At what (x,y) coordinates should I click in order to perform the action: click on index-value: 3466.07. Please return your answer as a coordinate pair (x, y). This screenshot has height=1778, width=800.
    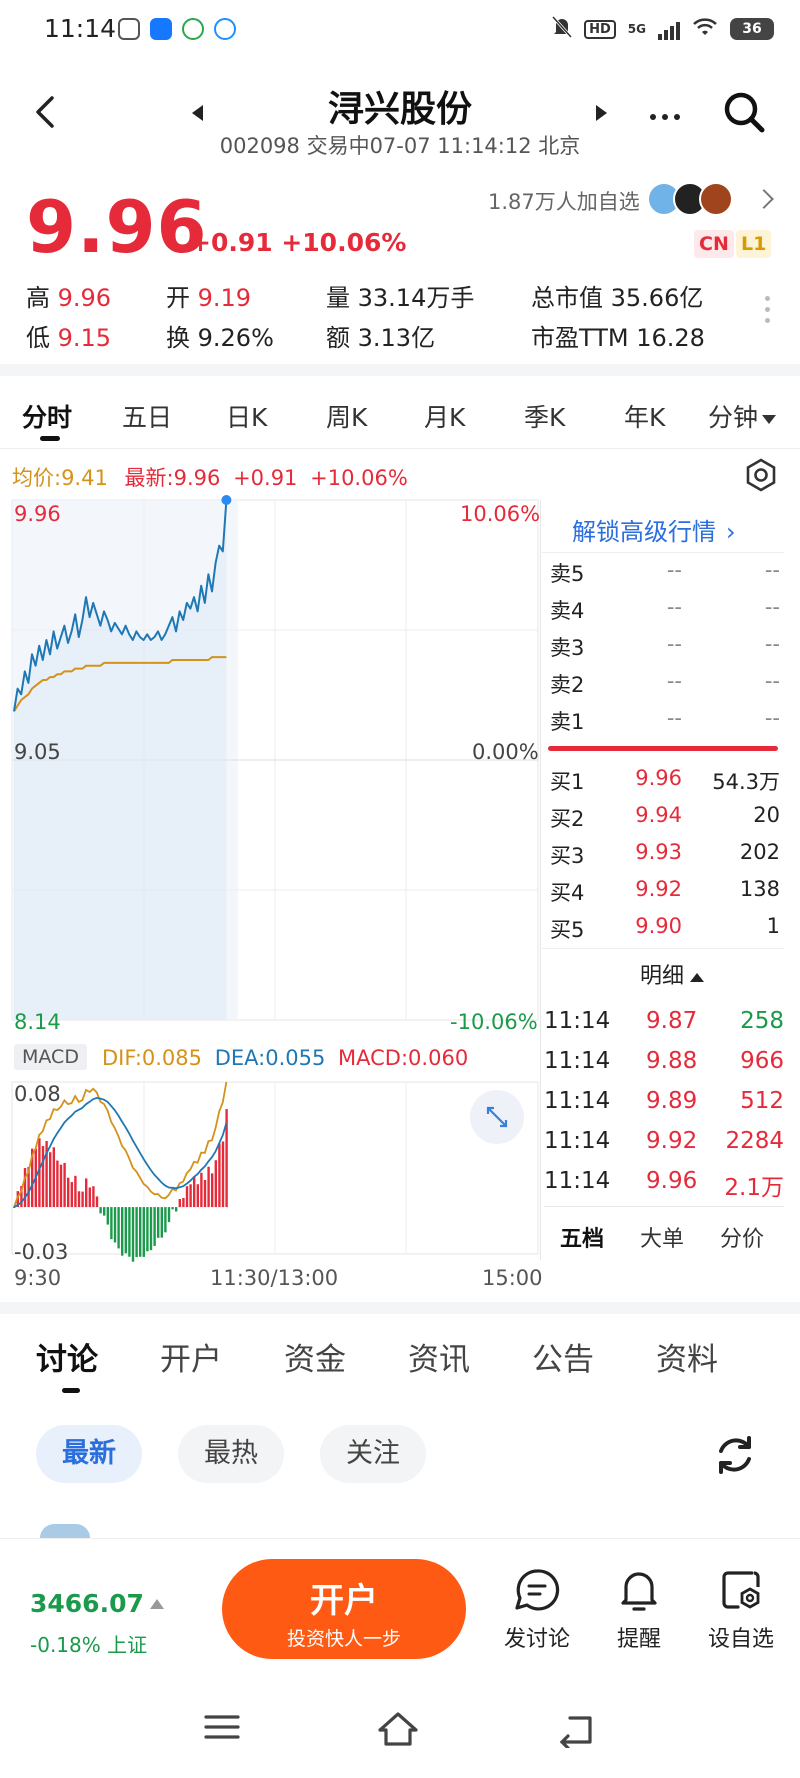
    Looking at the image, I should click on (87, 1603).